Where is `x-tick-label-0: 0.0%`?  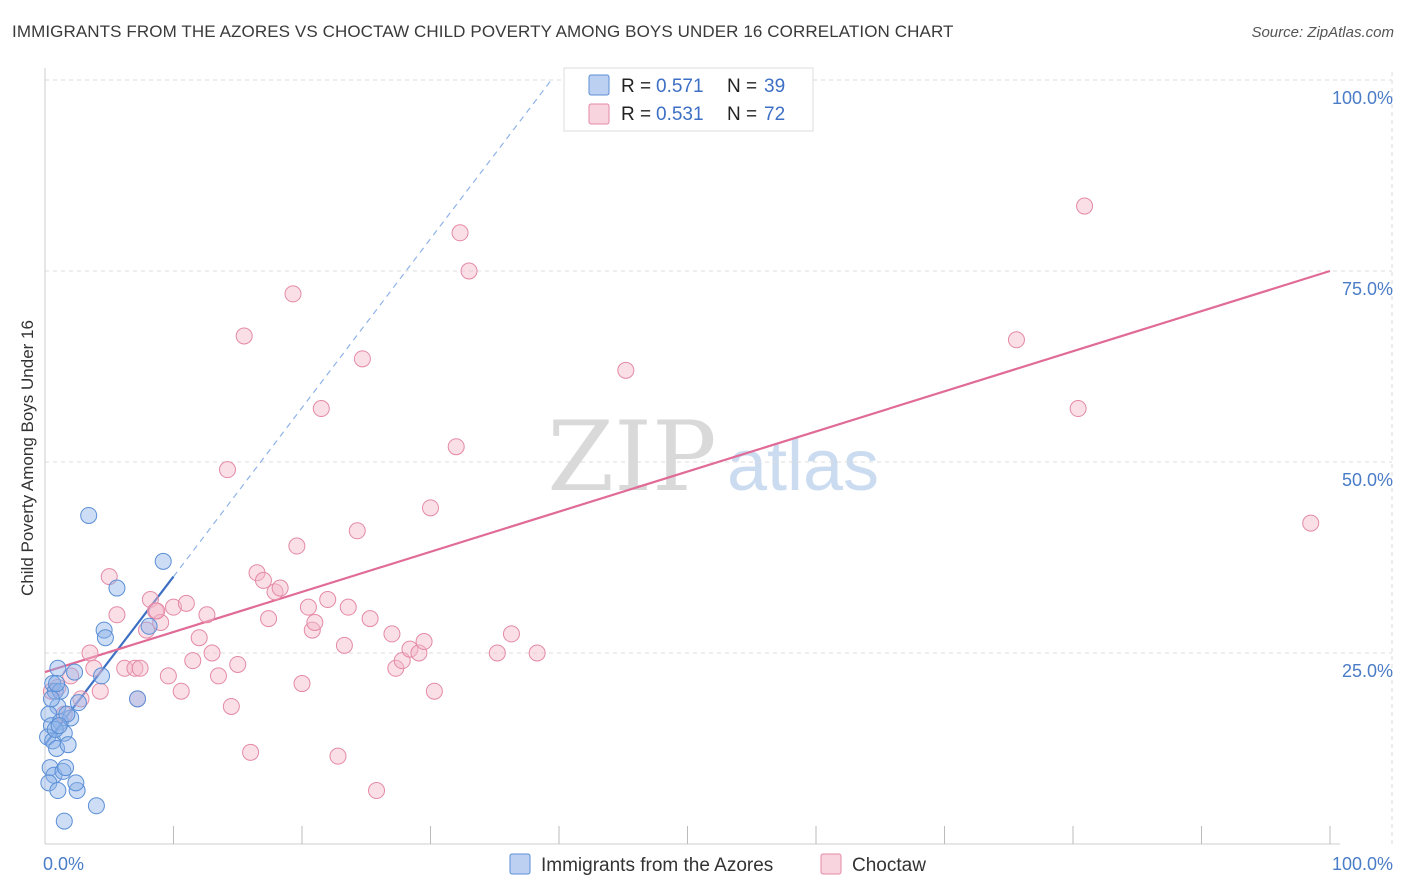 x-tick-label-0: 0.0% is located at coordinates (63, 864).